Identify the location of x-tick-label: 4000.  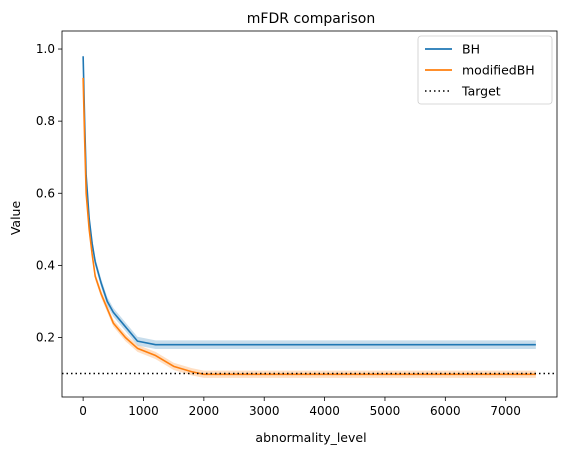
(324, 411).